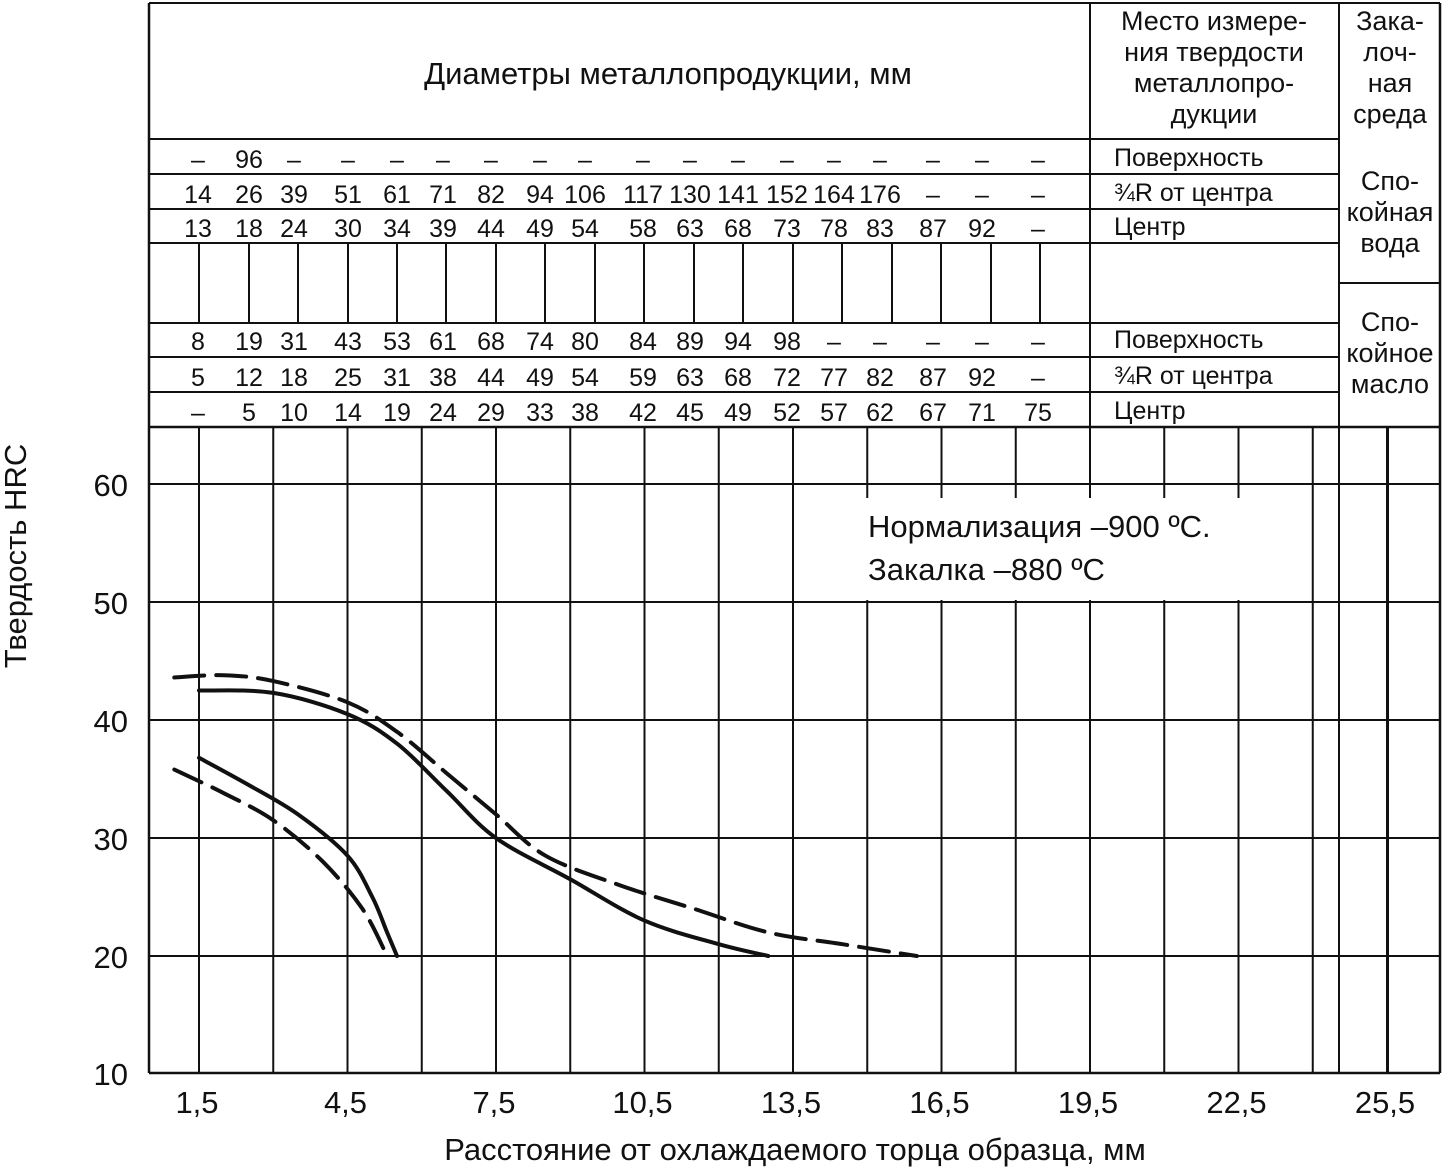 The height and width of the screenshot is (1169, 1450). Describe the element at coordinates (111, 485) in the screenshot. I see `y-tick-label: 60` at that location.